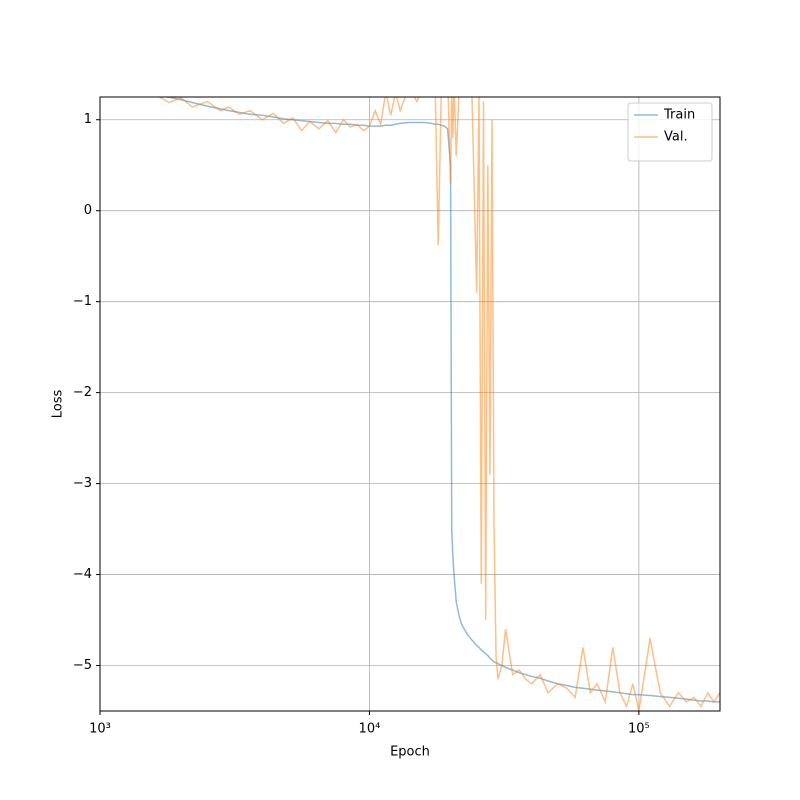 This screenshot has height=800, width=800. I want to click on y-tick-label: −2, so click(82, 392).